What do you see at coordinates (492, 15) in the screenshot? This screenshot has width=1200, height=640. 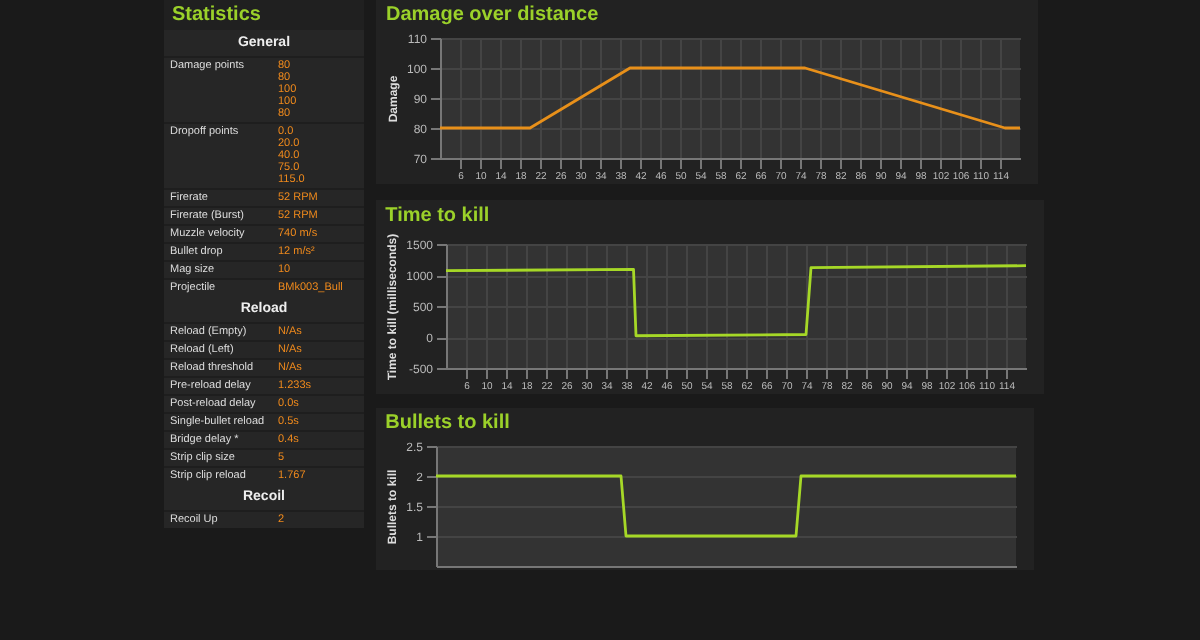 I see `chart-title: Damage over distance` at bounding box center [492, 15].